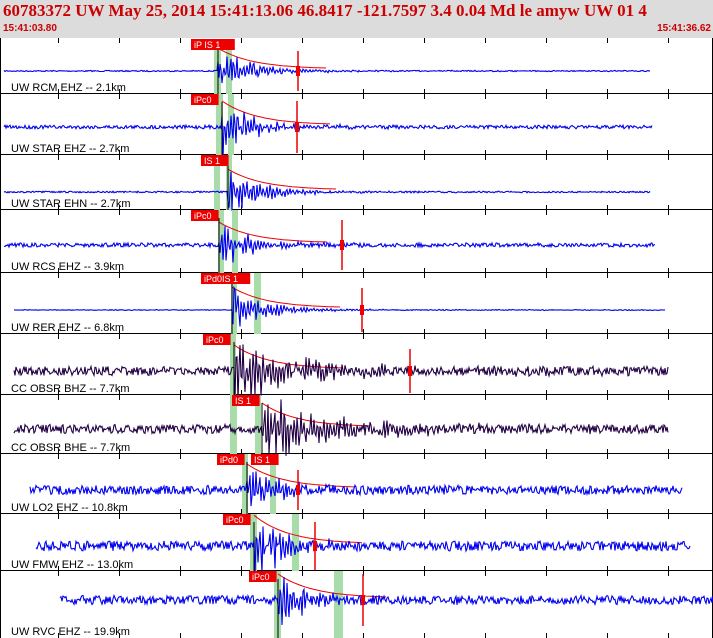 The image size is (713, 638). Describe the element at coordinates (69, 508) in the screenshot. I see `station-label: UW LO2 EHZ -- 10.8km` at that location.